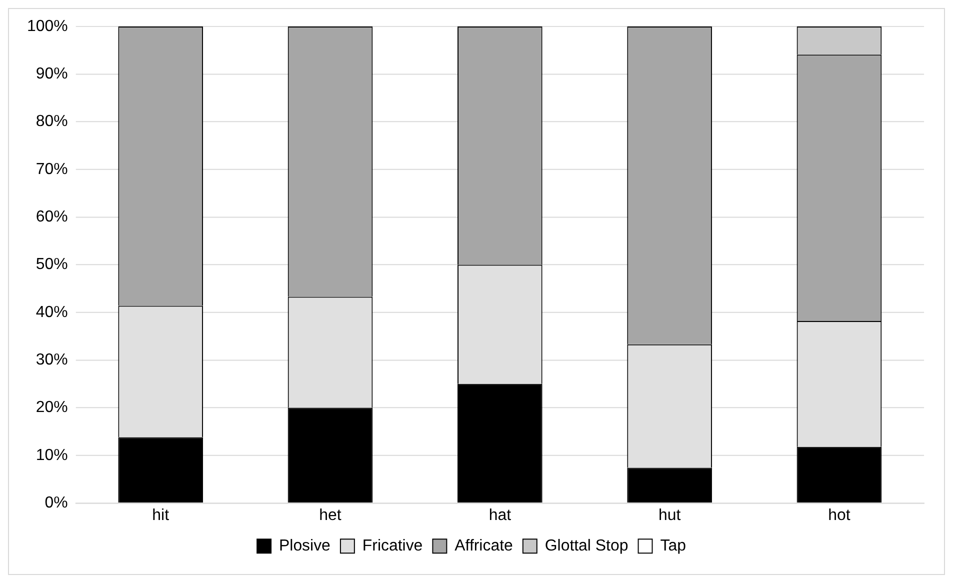  Describe the element at coordinates (670, 515) in the screenshot. I see `x-tick-label: hut` at that location.